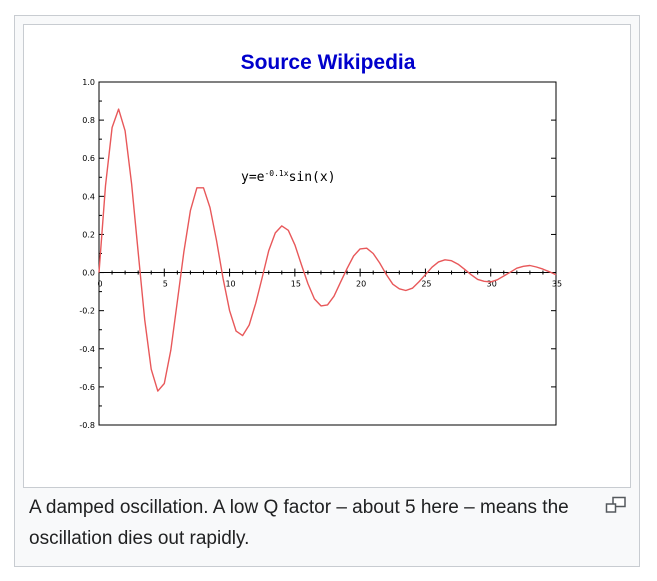 The width and height of the screenshot is (657, 581). Describe the element at coordinates (328, 62) in the screenshot. I see `chart-title: Source Wikipedia` at that location.